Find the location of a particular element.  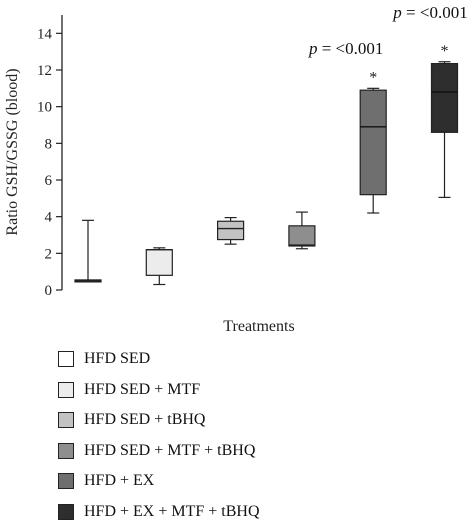

y-tick-label: 6 is located at coordinates (49, 181).